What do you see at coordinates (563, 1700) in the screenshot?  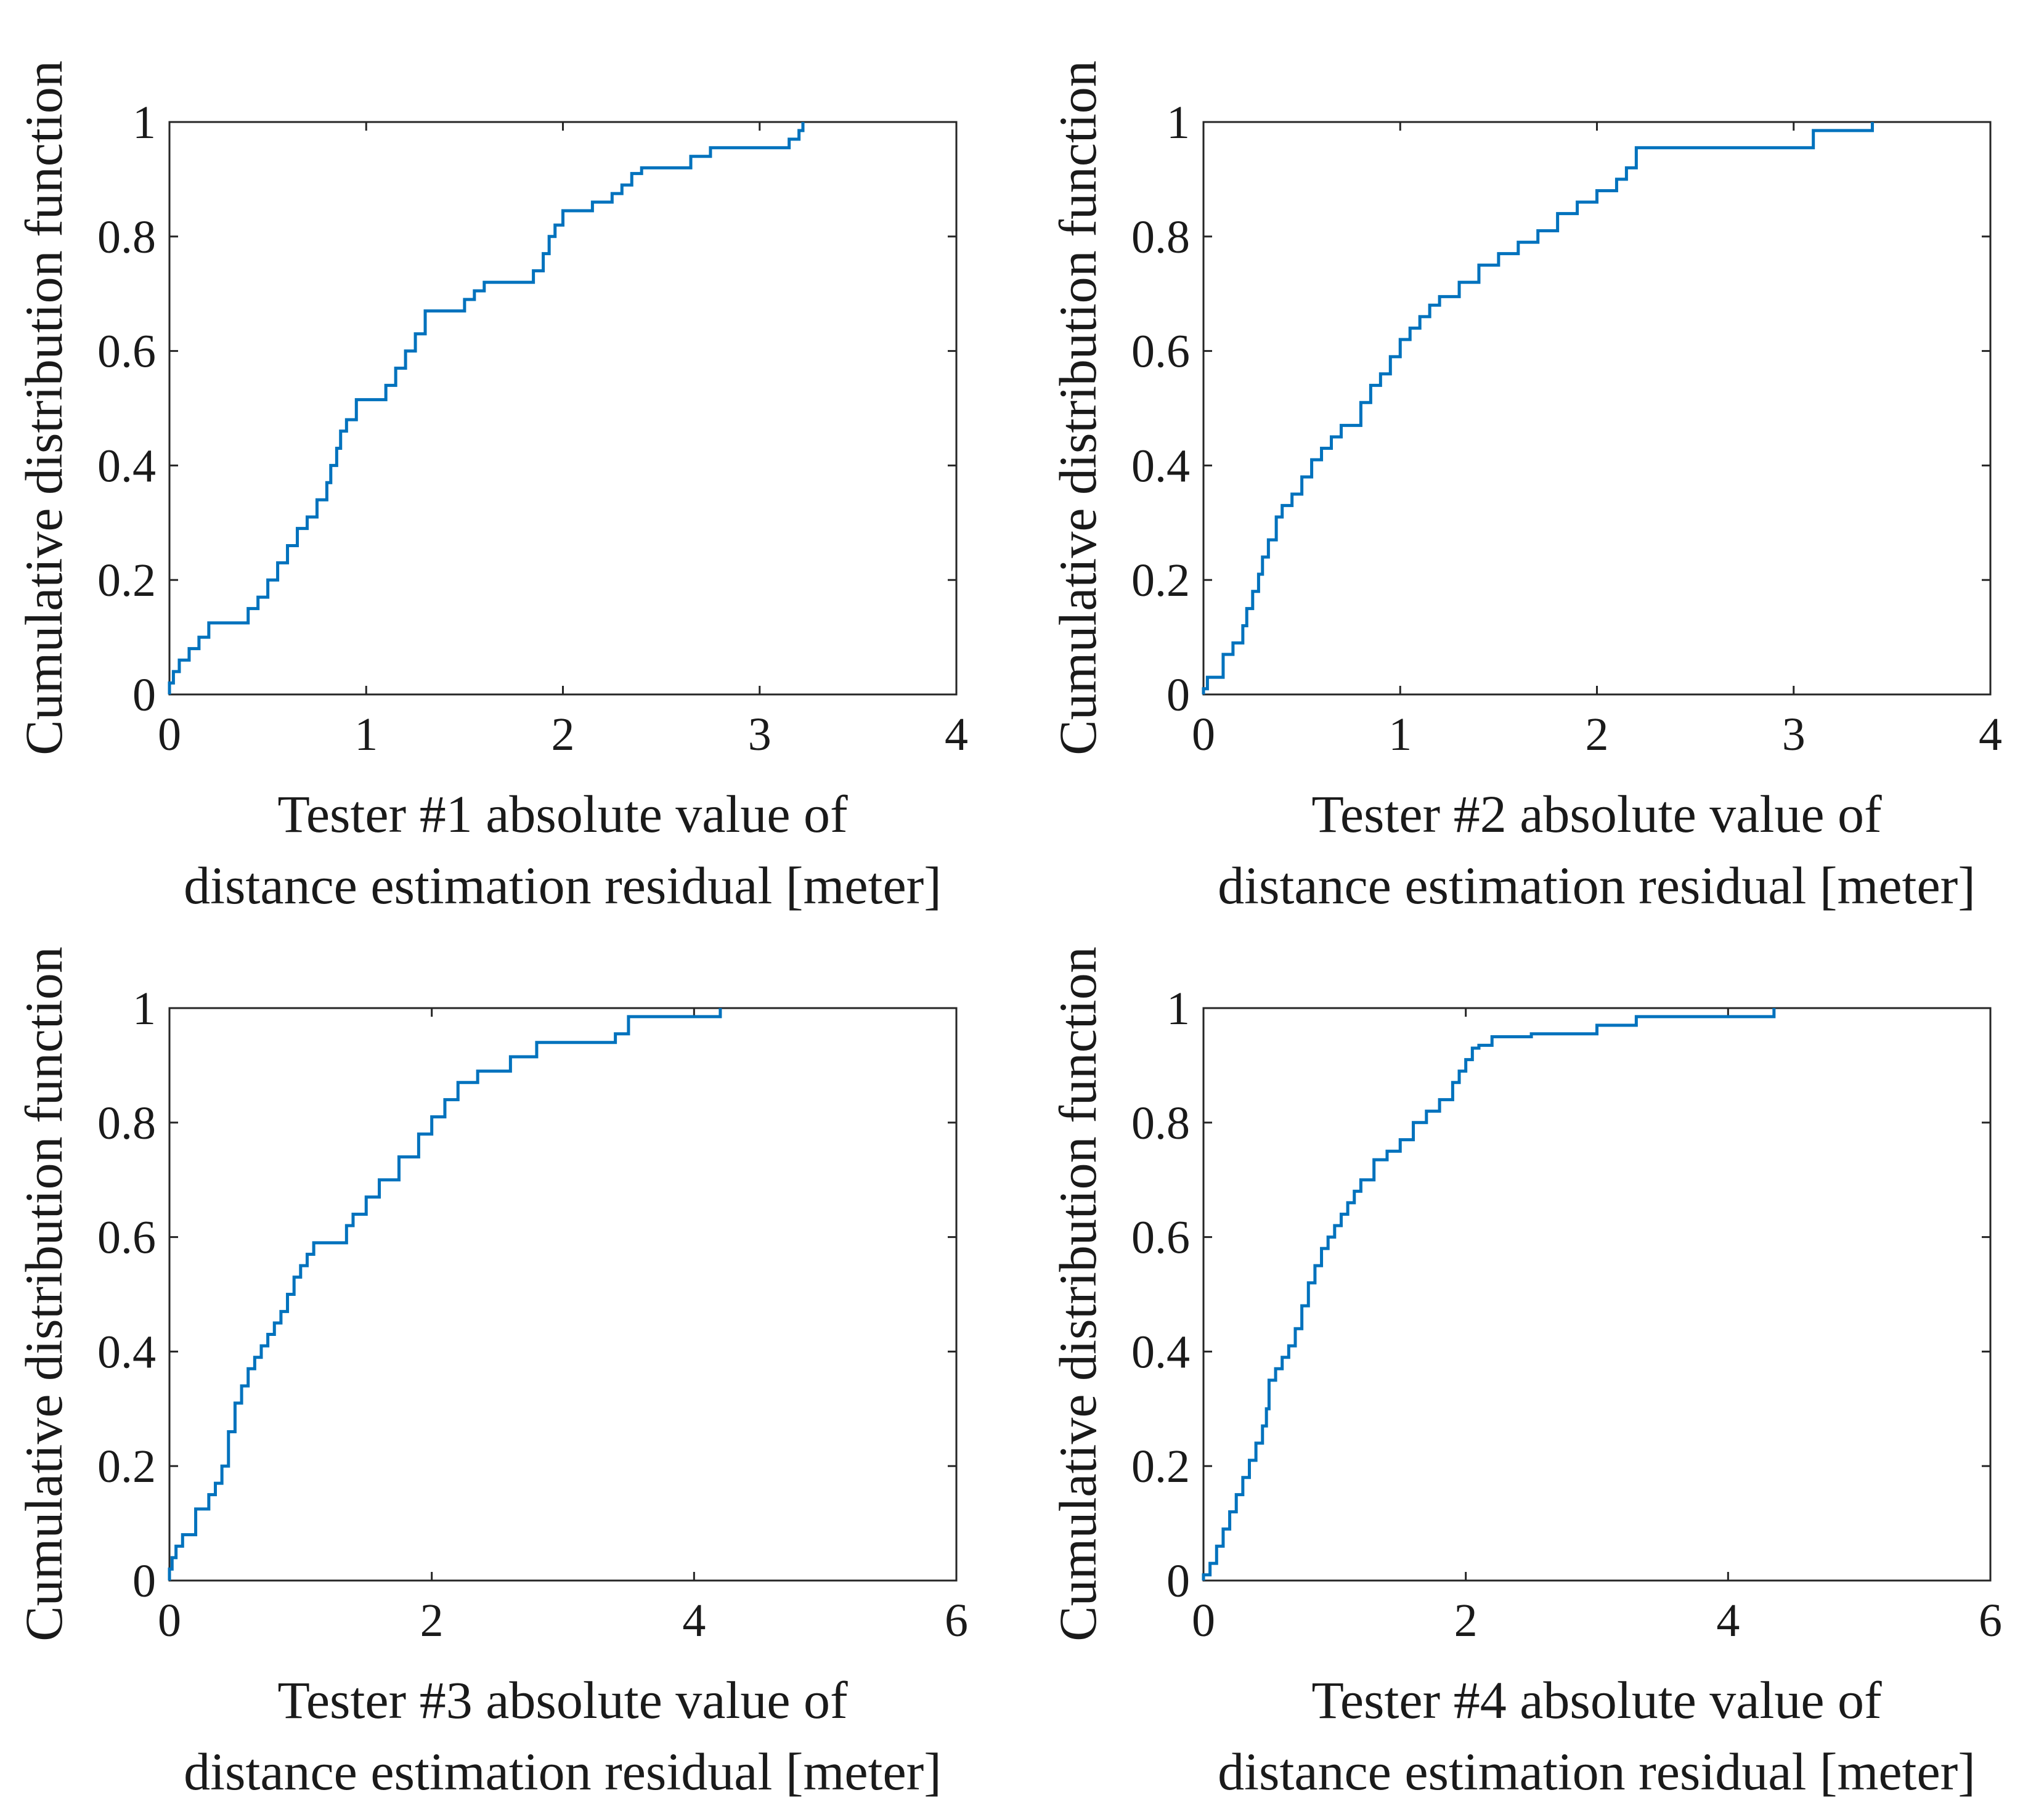 I see `x-axis-title-line-1: Tester #3 absolute value of` at bounding box center [563, 1700].